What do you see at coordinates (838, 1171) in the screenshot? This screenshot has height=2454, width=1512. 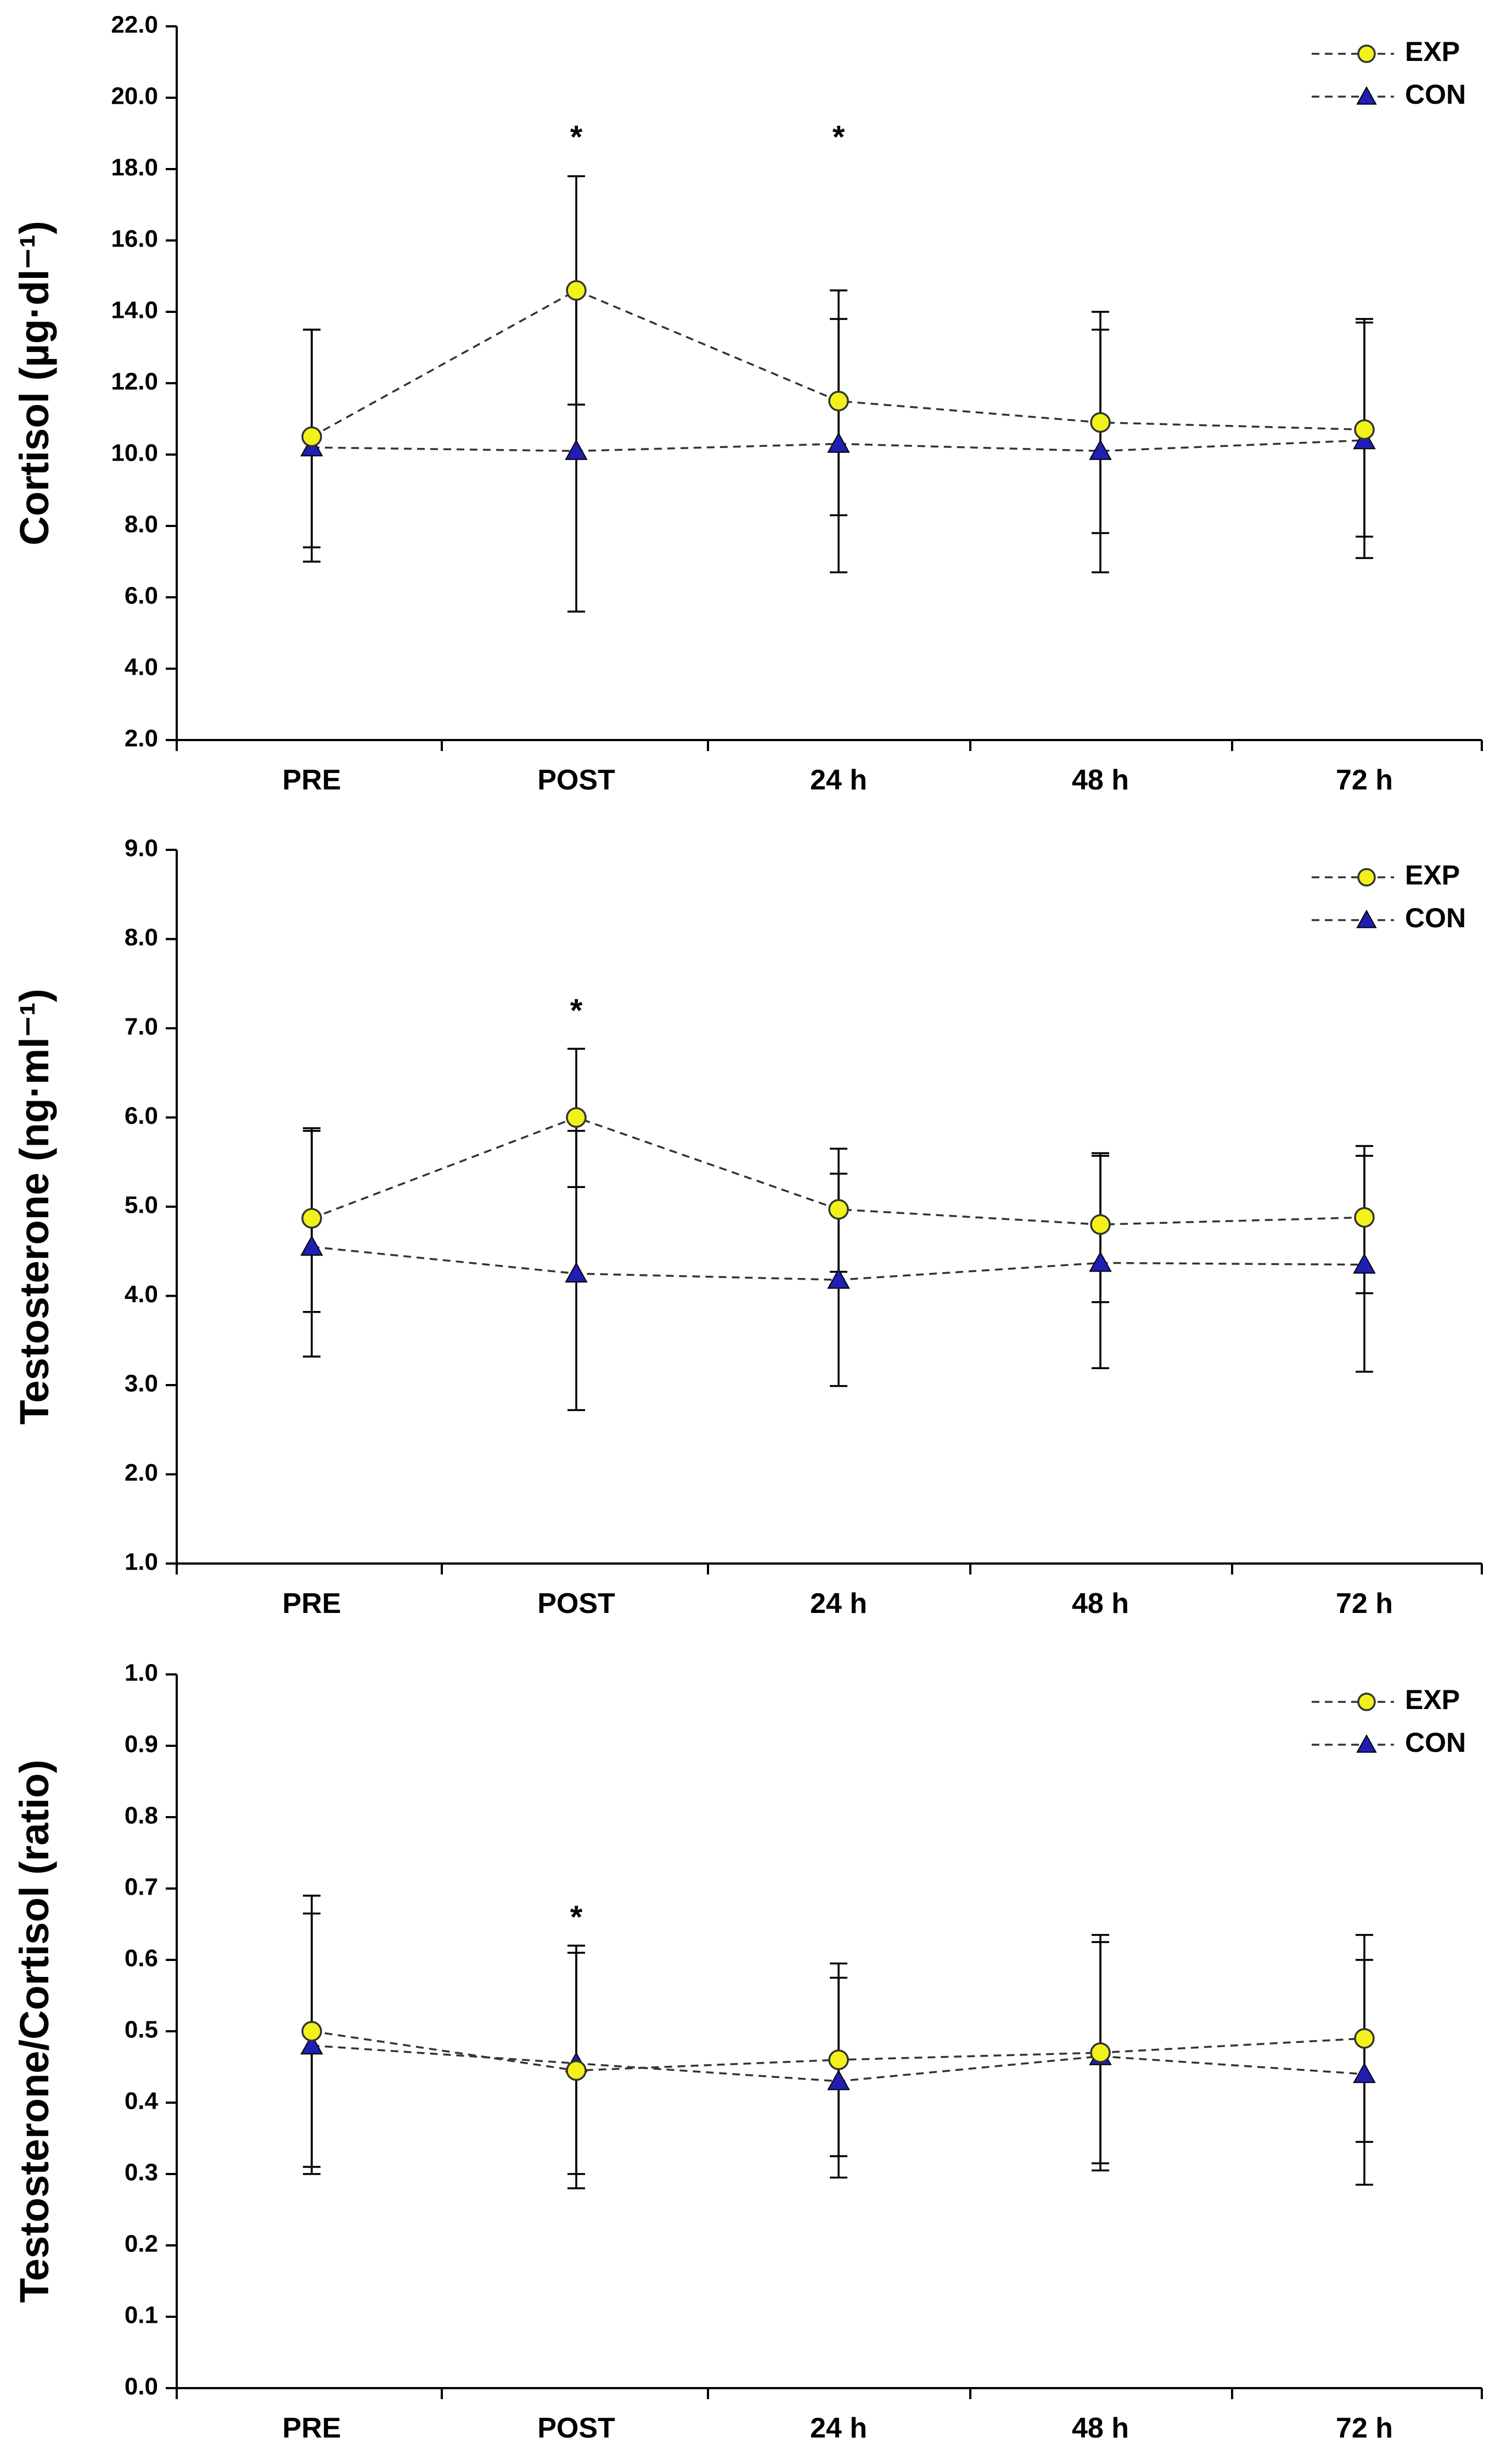 I see `exp-series-line` at bounding box center [838, 1171].